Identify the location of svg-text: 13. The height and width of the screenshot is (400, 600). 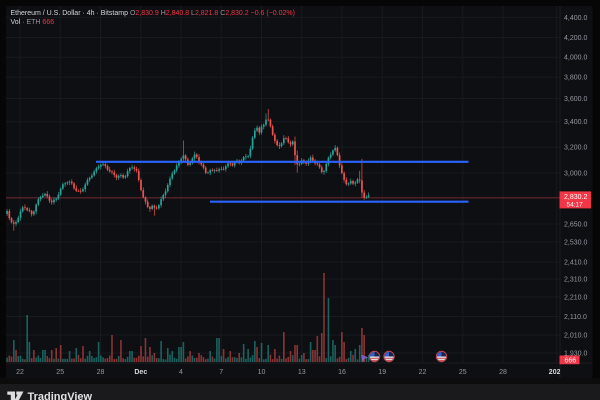
(302, 372).